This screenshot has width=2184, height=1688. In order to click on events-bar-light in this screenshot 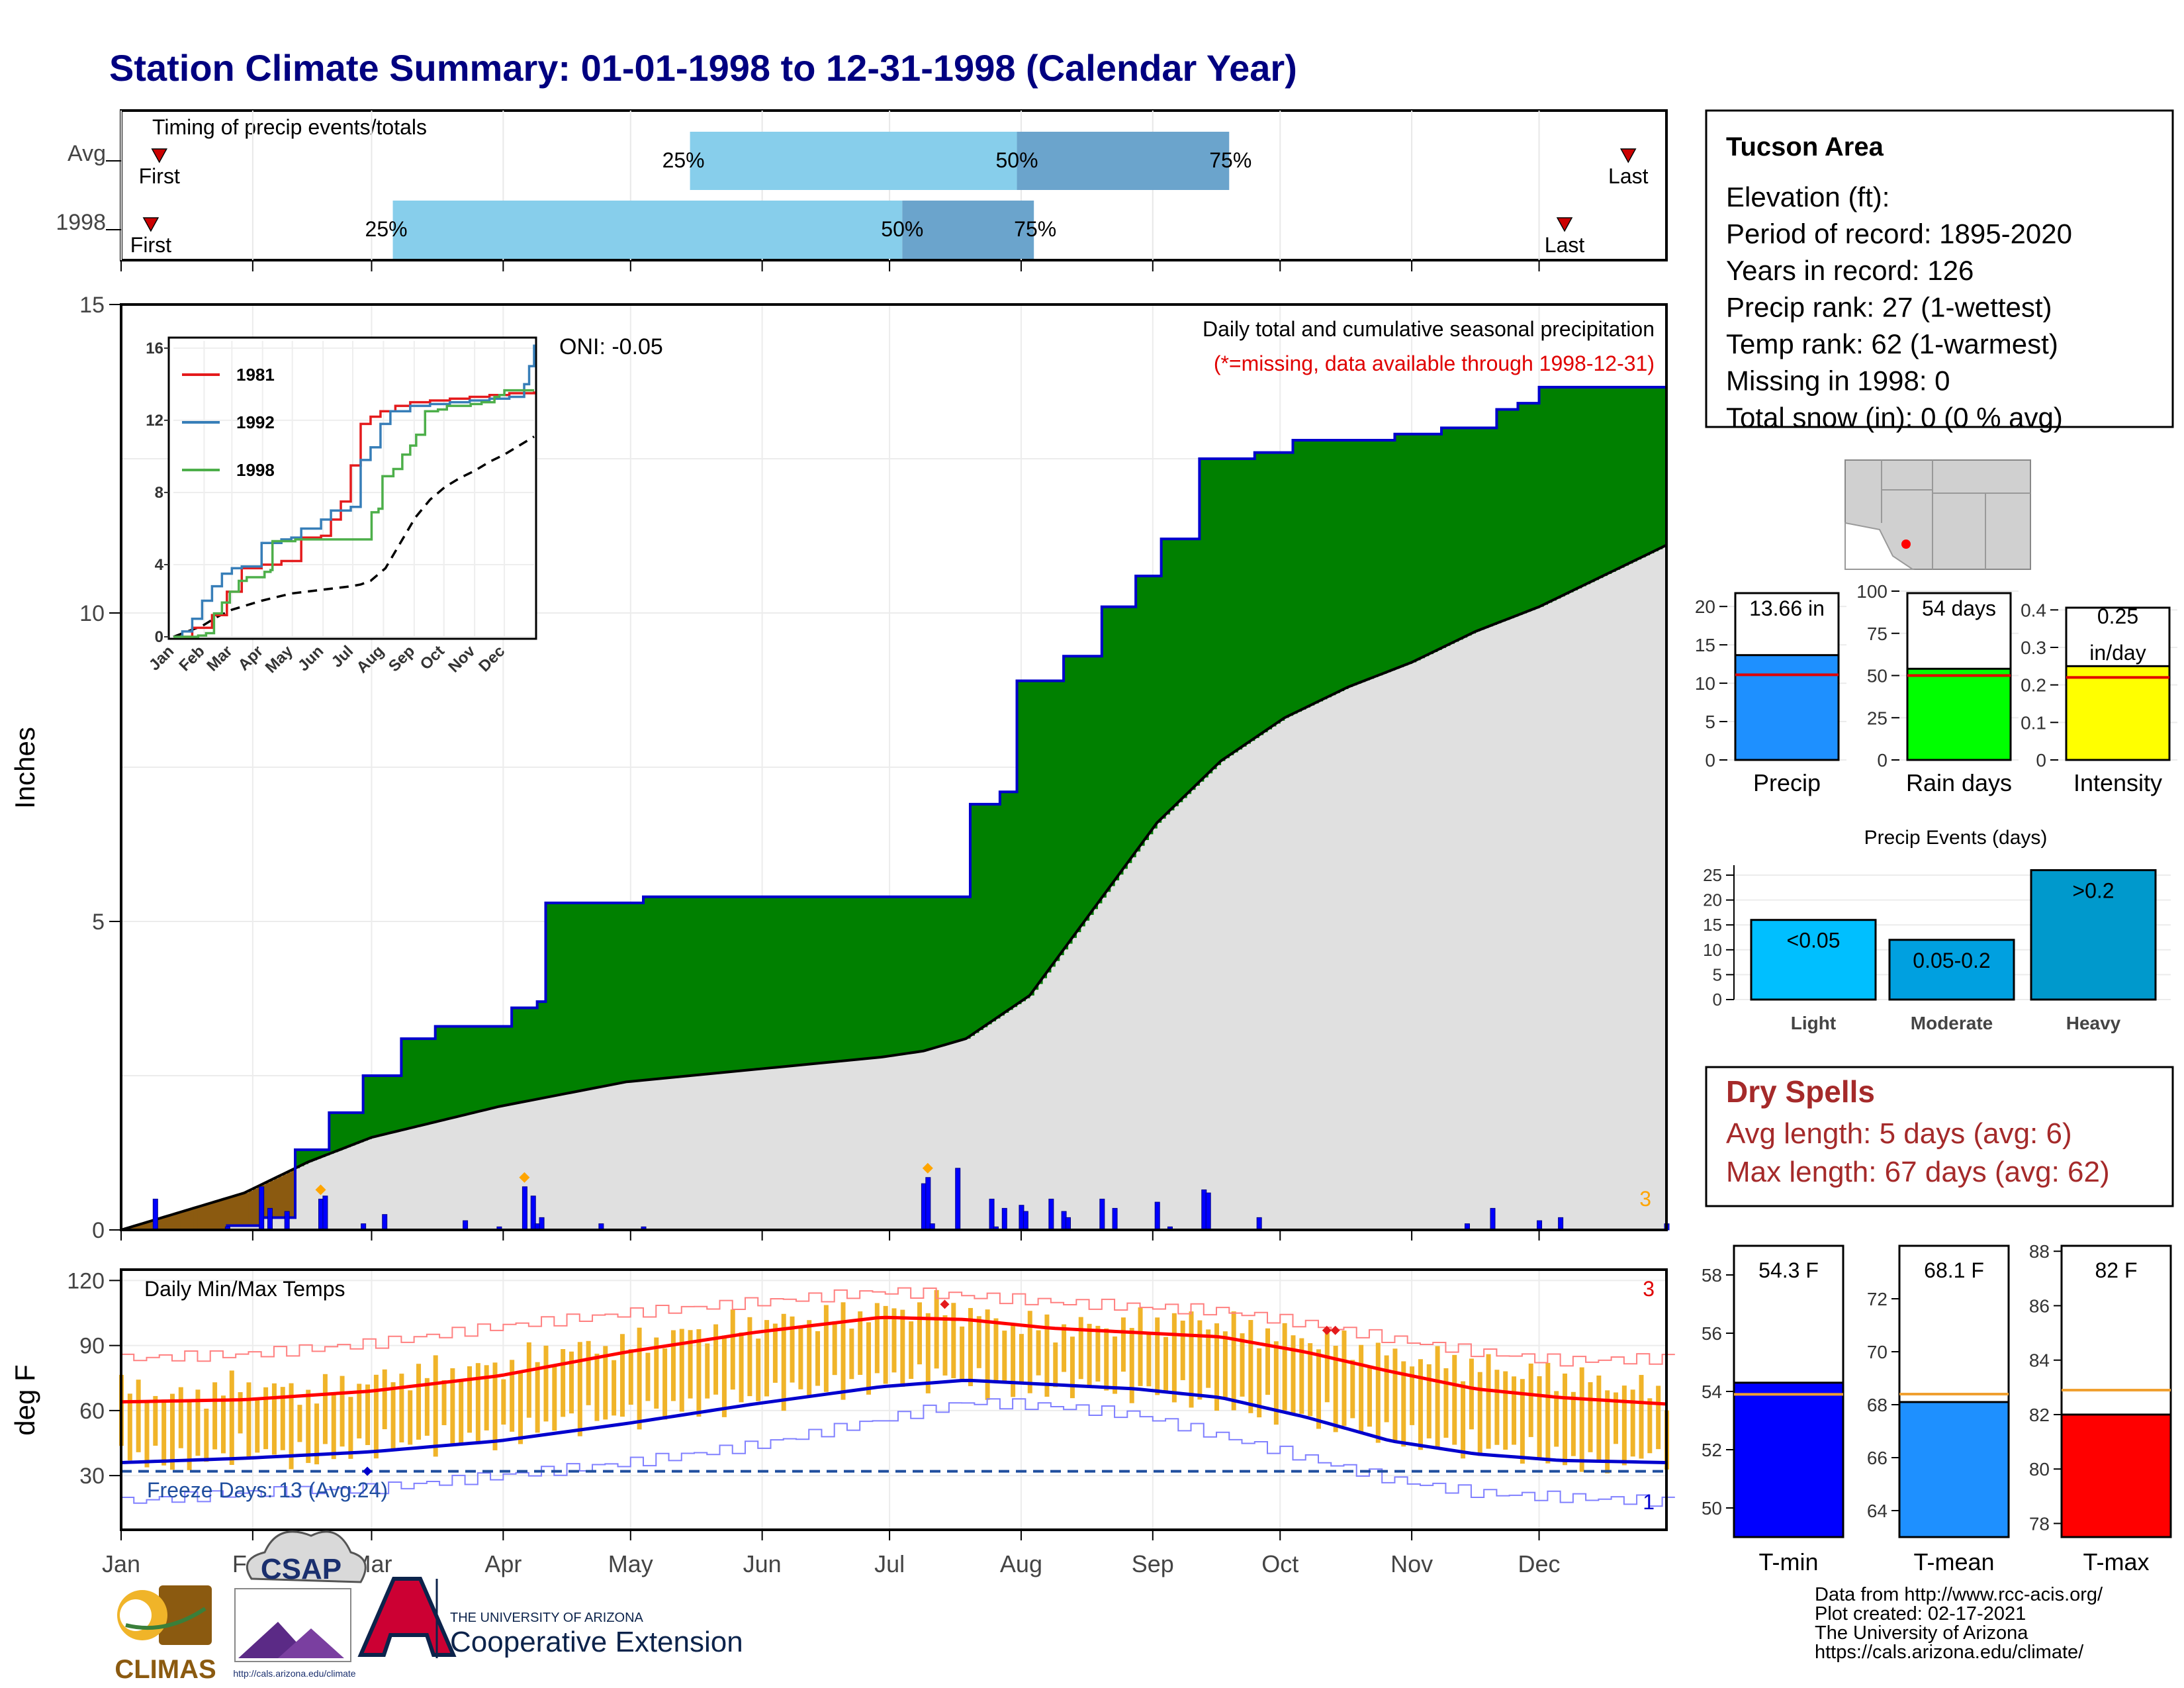, I will do `click(1814, 960)`.